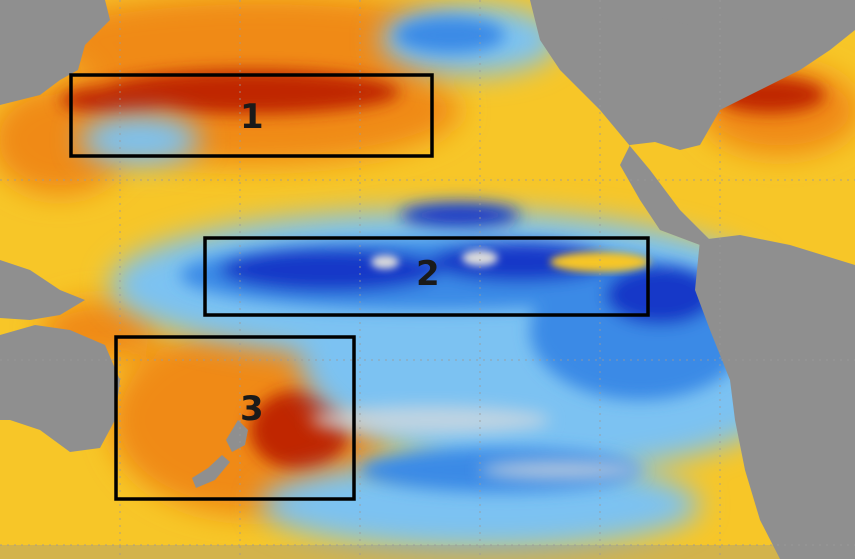 This screenshot has width=855, height=559. I want to click on maritime-continent-land, so click(42, 290).